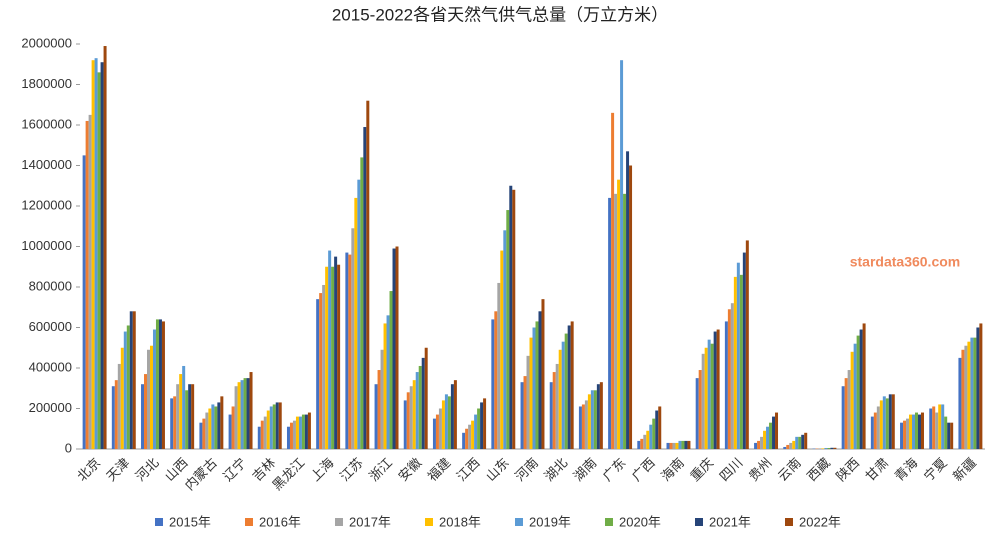 The height and width of the screenshot is (536, 1000). What do you see at coordinates (640, 521) in the screenshot?
I see `legend-label: 2020年` at bounding box center [640, 521].